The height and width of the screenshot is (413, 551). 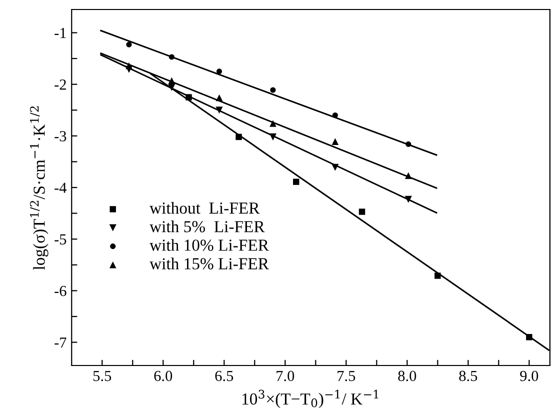 What do you see at coordinates (39, 188) in the screenshot?
I see `y-axis-title: log(σ)T$^{1/2}$/S·cm$^{−1}$·K$^{1/2}$` at bounding box center [39, 188].